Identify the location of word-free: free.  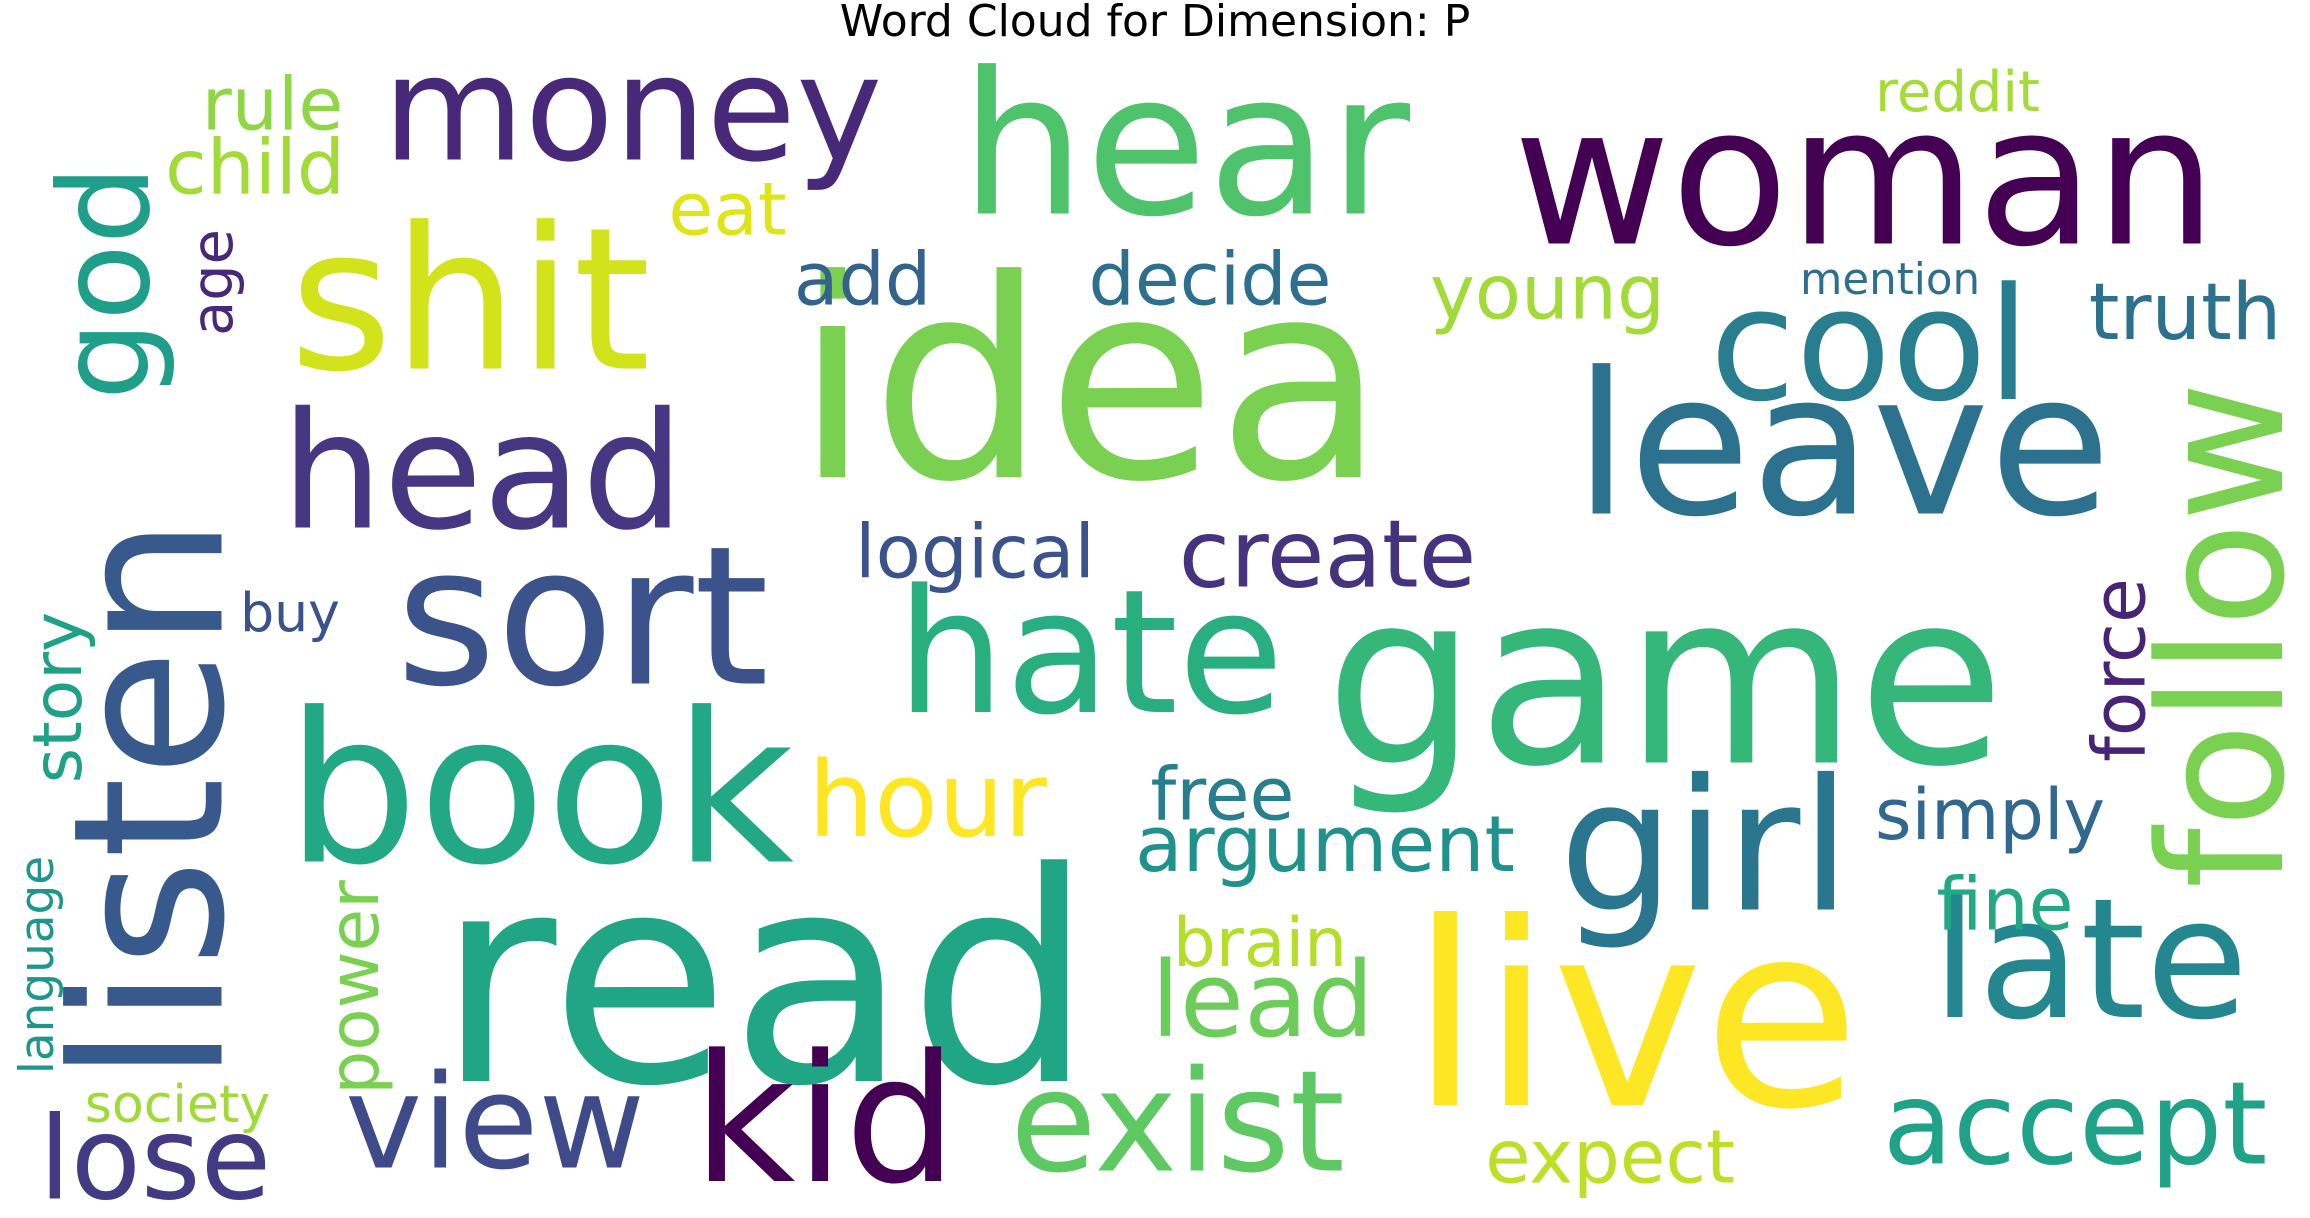
(1223, 795).